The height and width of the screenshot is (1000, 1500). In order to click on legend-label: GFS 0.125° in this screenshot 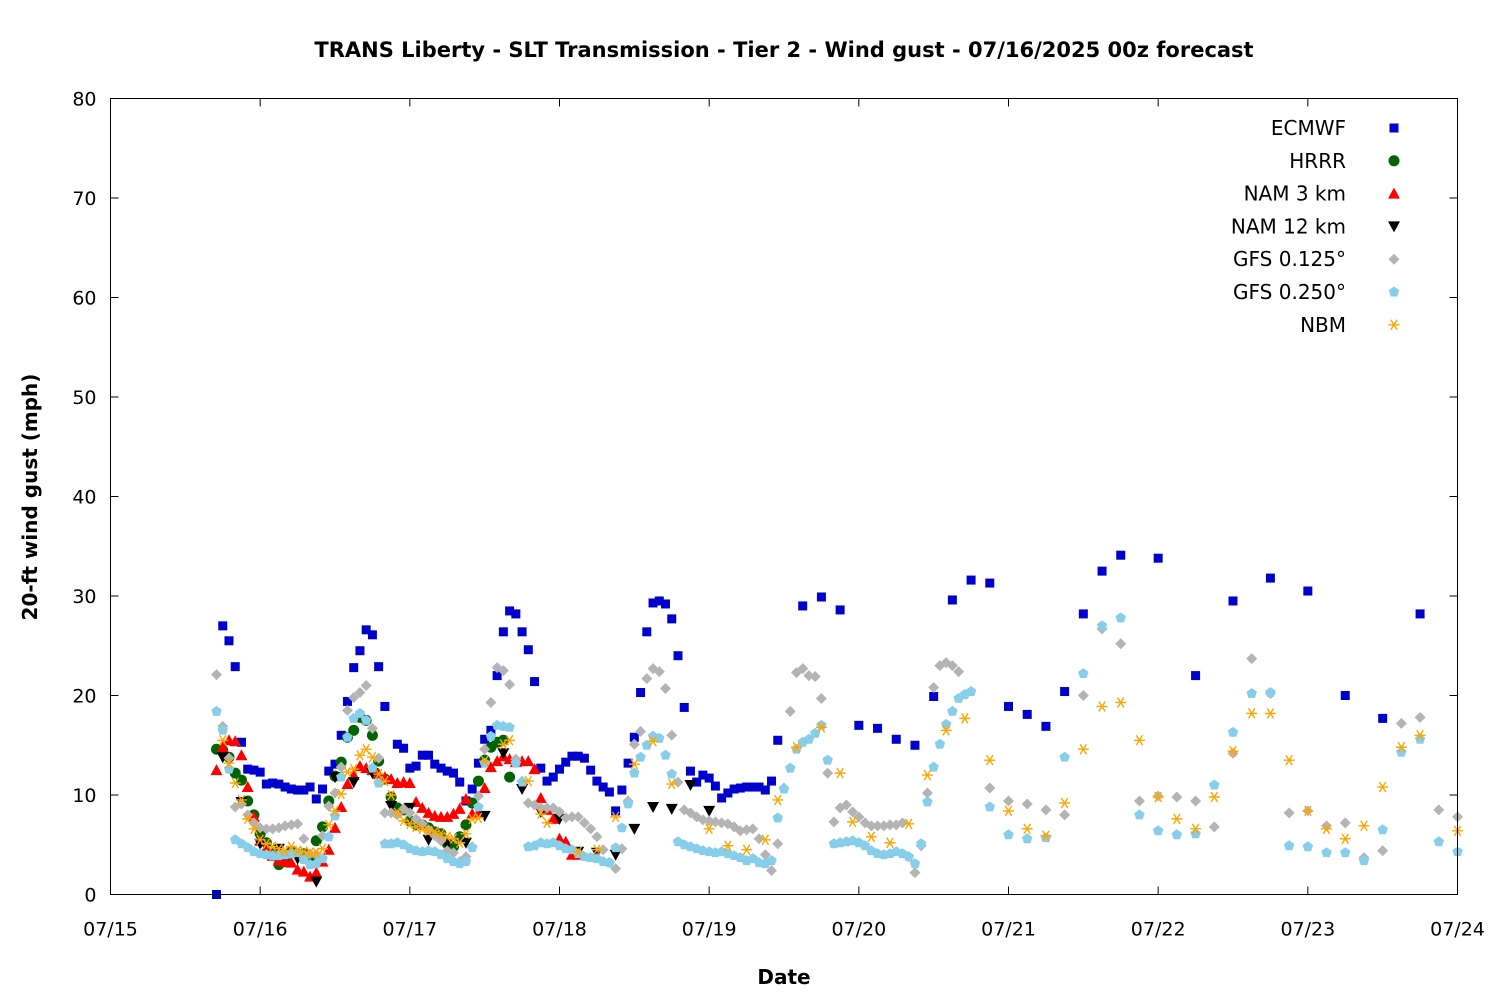, I will do `click(1289, 259)`.